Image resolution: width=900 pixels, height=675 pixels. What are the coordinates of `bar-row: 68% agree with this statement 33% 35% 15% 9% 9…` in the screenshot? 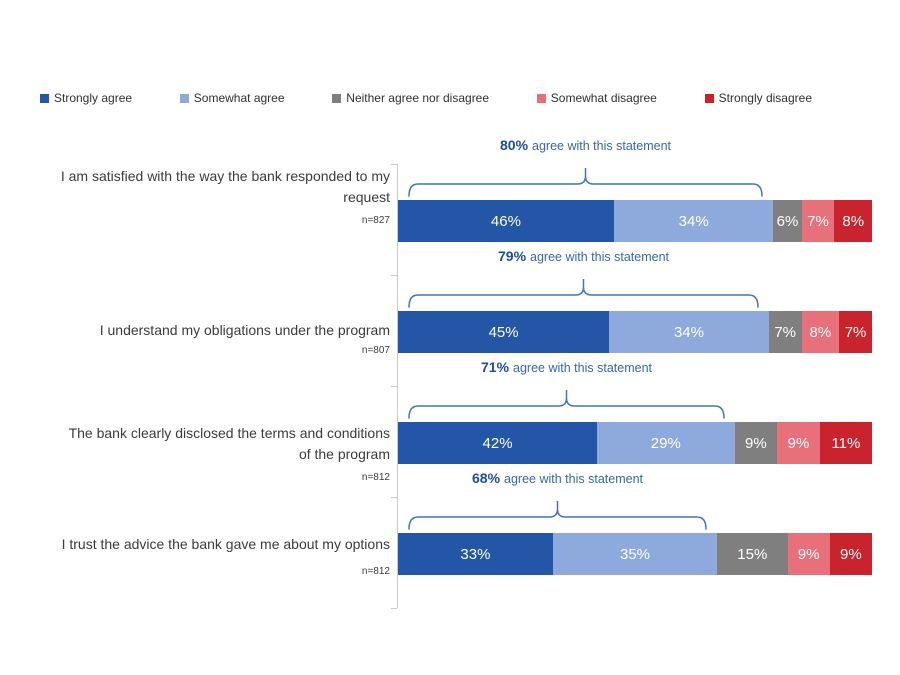 It's located at (635, 539).